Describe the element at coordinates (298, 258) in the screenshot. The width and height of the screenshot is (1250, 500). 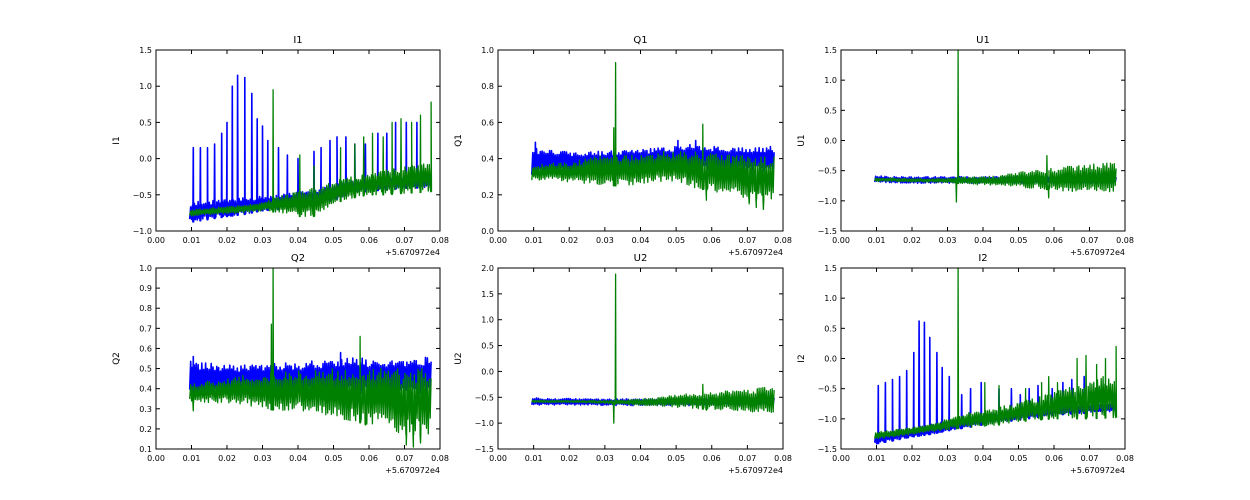
I see `subplot-title: Q2` at that location.